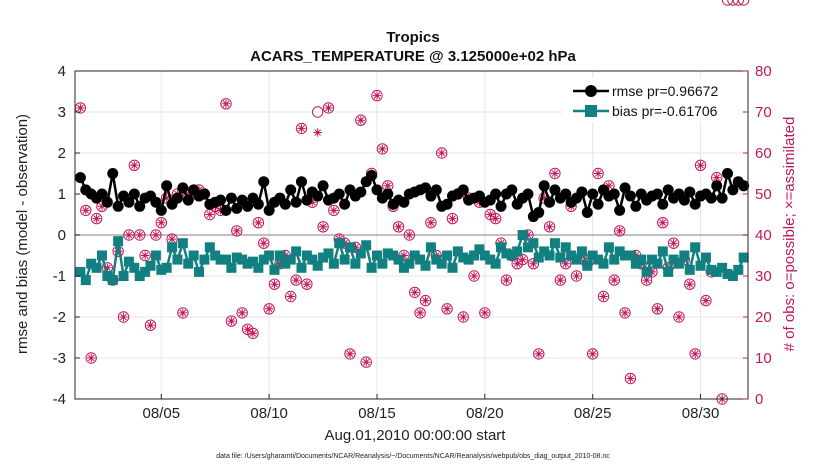 The image size is (830, 470). I want to click on y2-tick-label: 10, so click(763, 358).